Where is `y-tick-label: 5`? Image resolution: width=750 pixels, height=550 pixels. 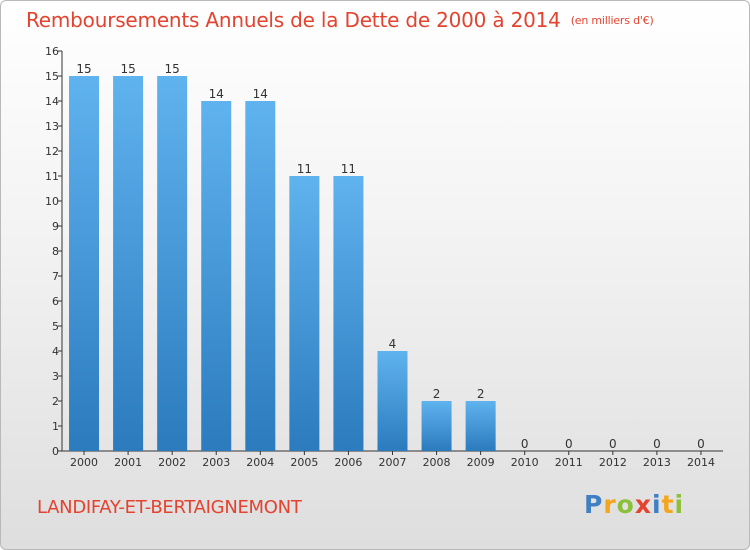
y-tick-label: 5 is located at coordinates (55, 326).